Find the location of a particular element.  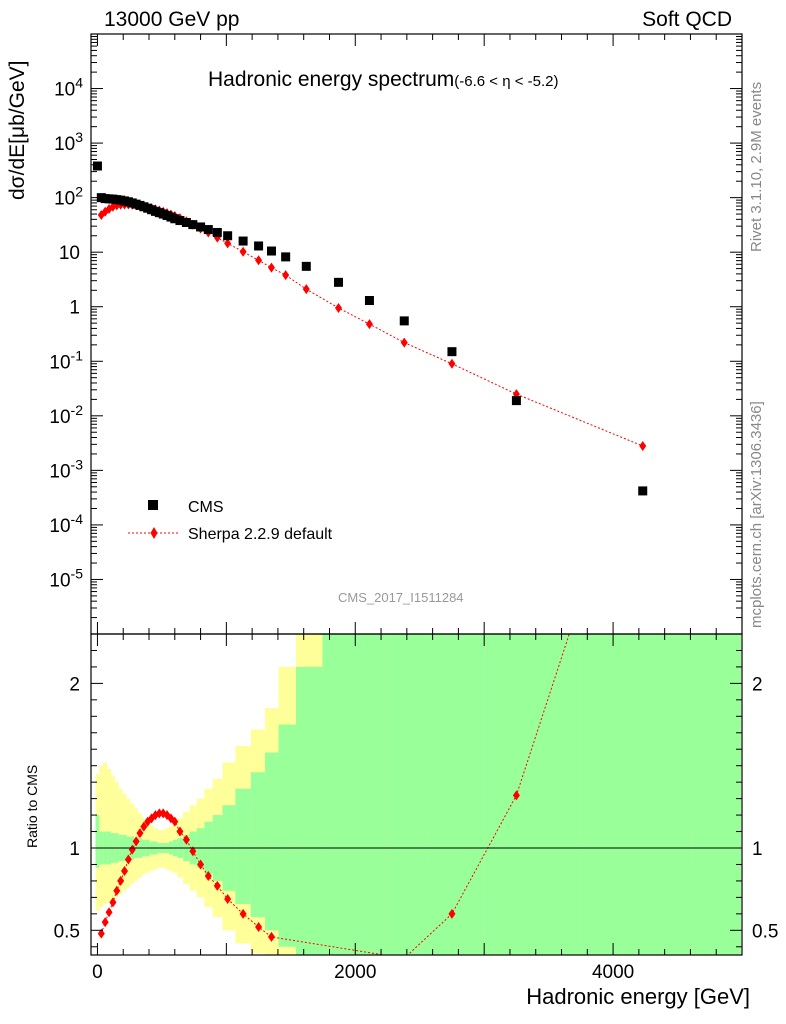

header-left-label: 13000 GeV pp is located at coordinates (172, 19).